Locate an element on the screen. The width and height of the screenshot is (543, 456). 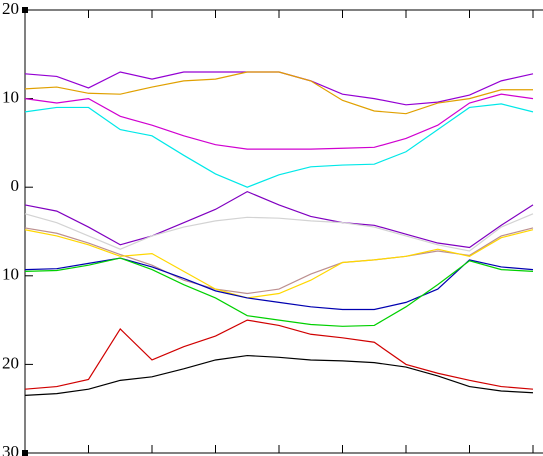
y-tick-label: 30 is located at coordinates (10, 449).